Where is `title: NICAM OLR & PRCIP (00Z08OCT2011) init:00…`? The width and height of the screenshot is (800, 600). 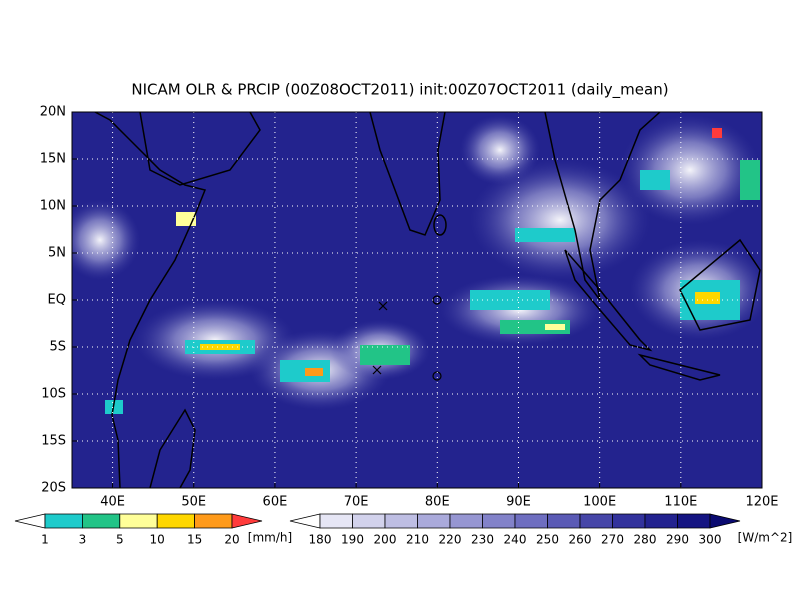
title: NICAM OLR & PRCIP (00Z08OCT2011) init:00… is located at coordinates (399, 90).